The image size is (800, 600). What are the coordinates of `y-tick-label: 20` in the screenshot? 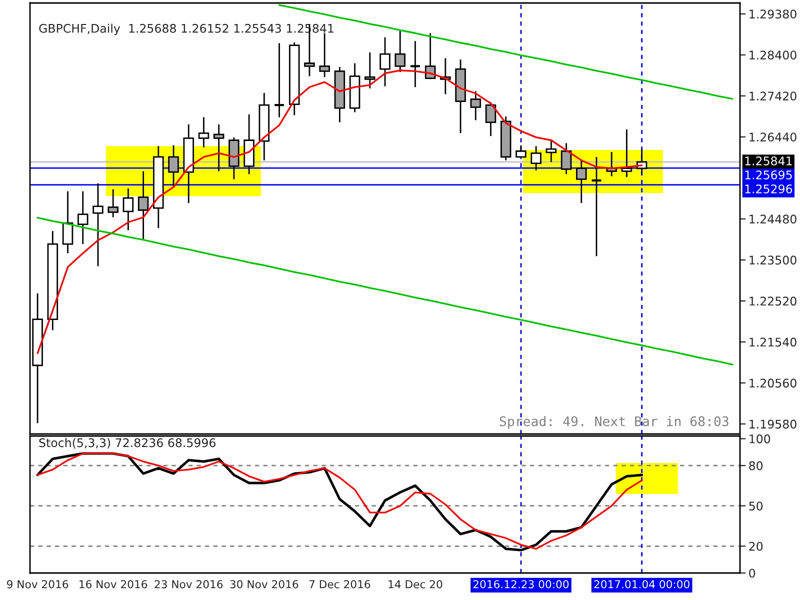 It's located at (756, 546).